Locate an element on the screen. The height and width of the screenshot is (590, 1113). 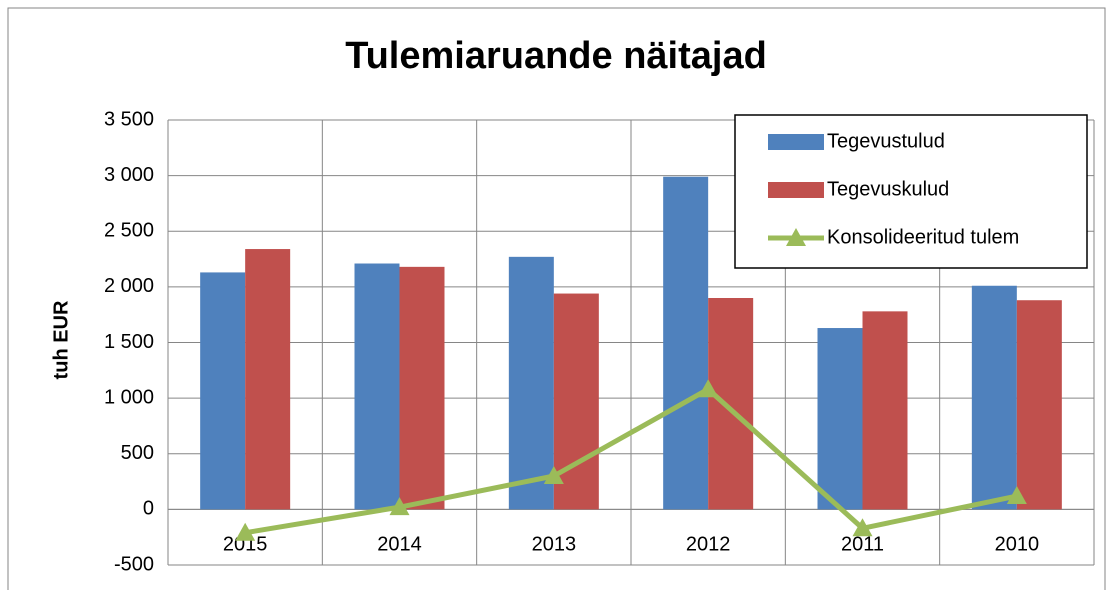
y-tick-label: 1 000 is located at coordinates (129, 397).